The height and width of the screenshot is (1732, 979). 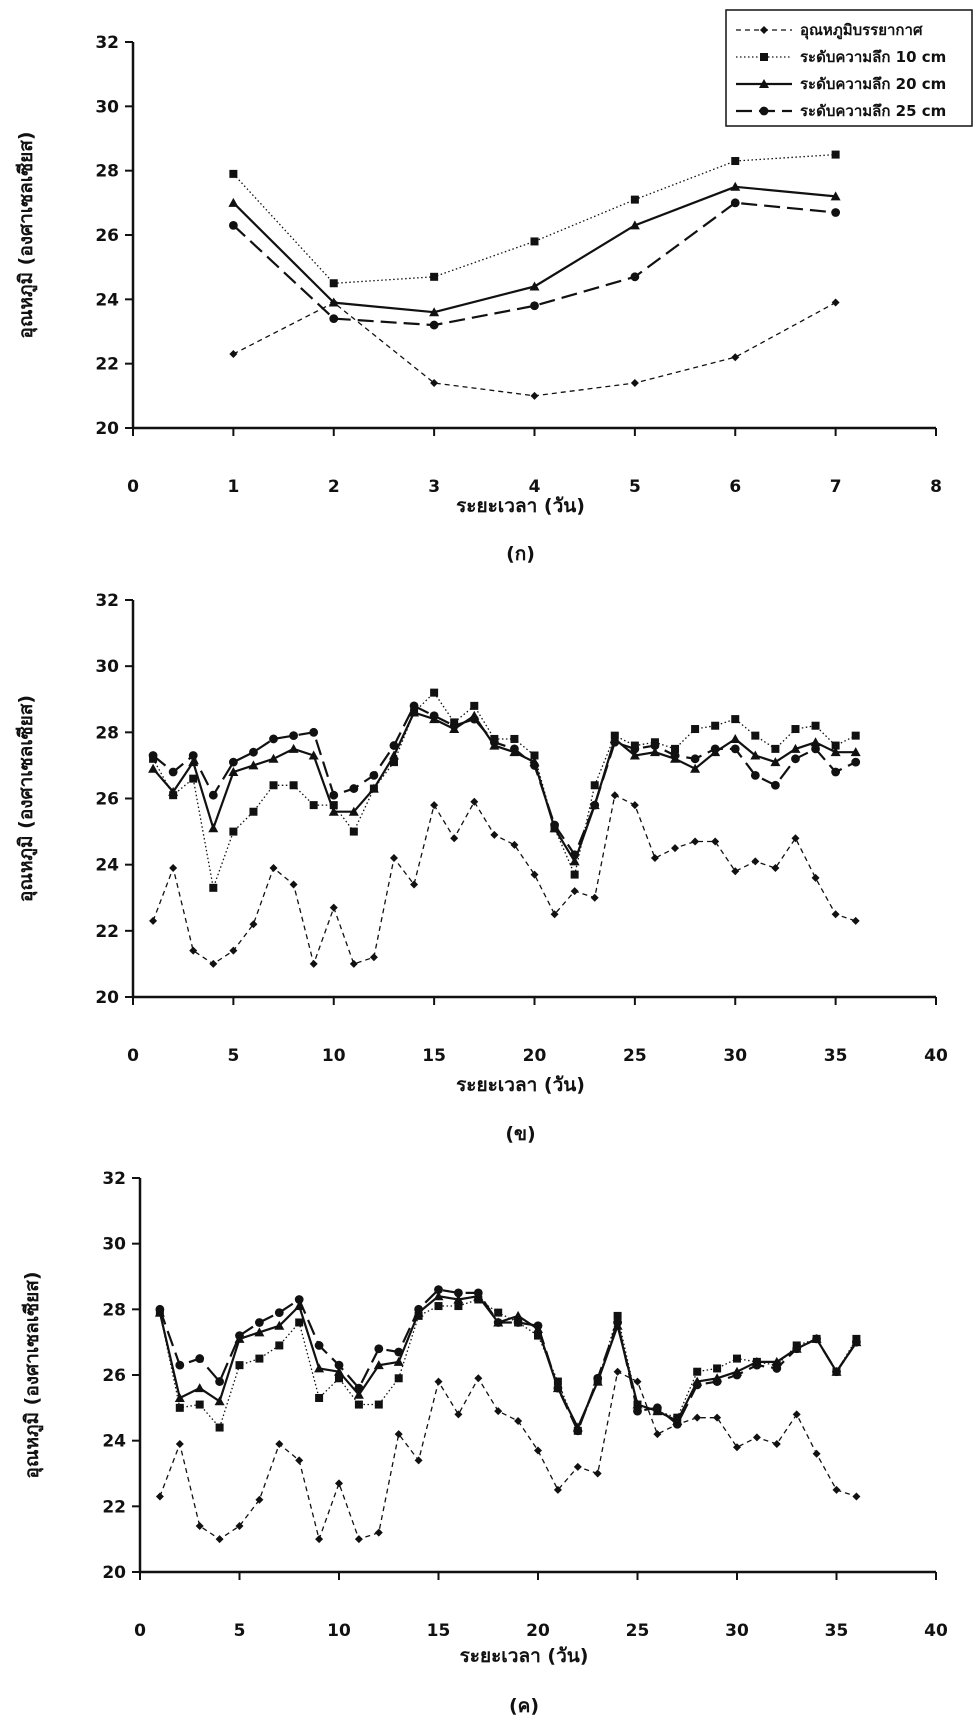 I want to click on legend-label: ระดับความลึก 25 cm, so click(x=873, y=111).